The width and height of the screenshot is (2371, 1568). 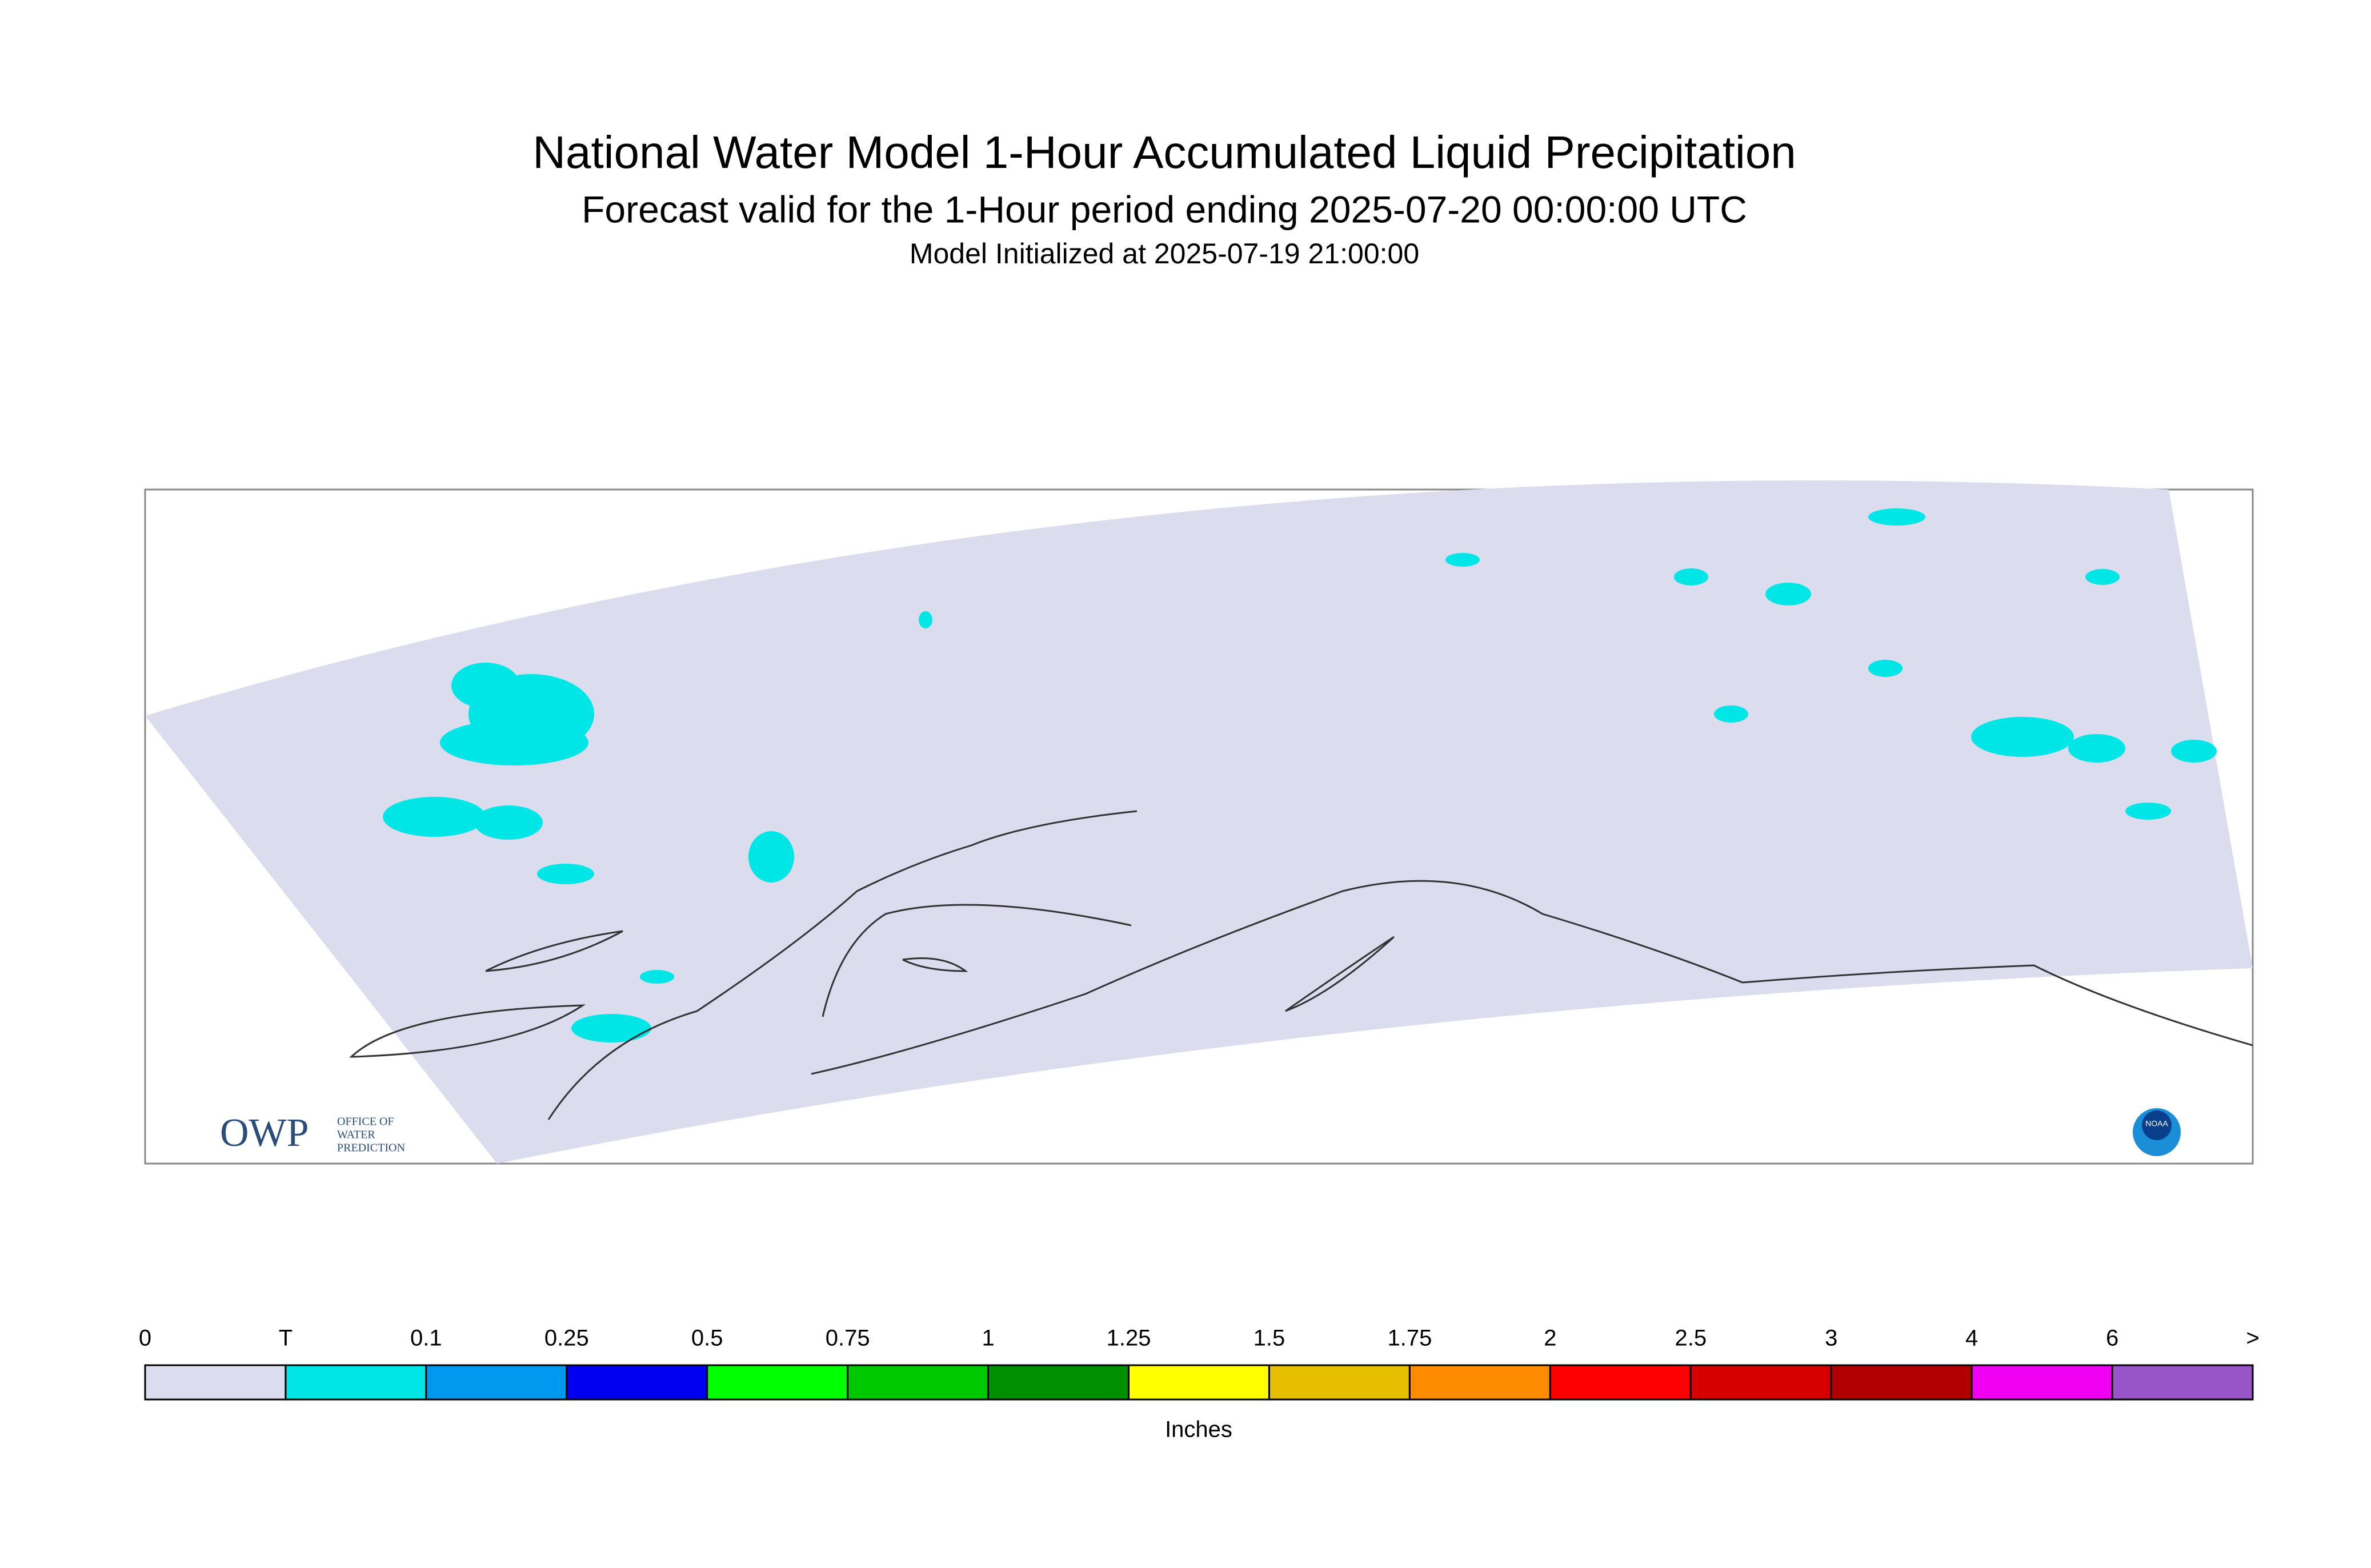 I want to click on colorbar-label: 1.75, so click(x=1409, y=1339).